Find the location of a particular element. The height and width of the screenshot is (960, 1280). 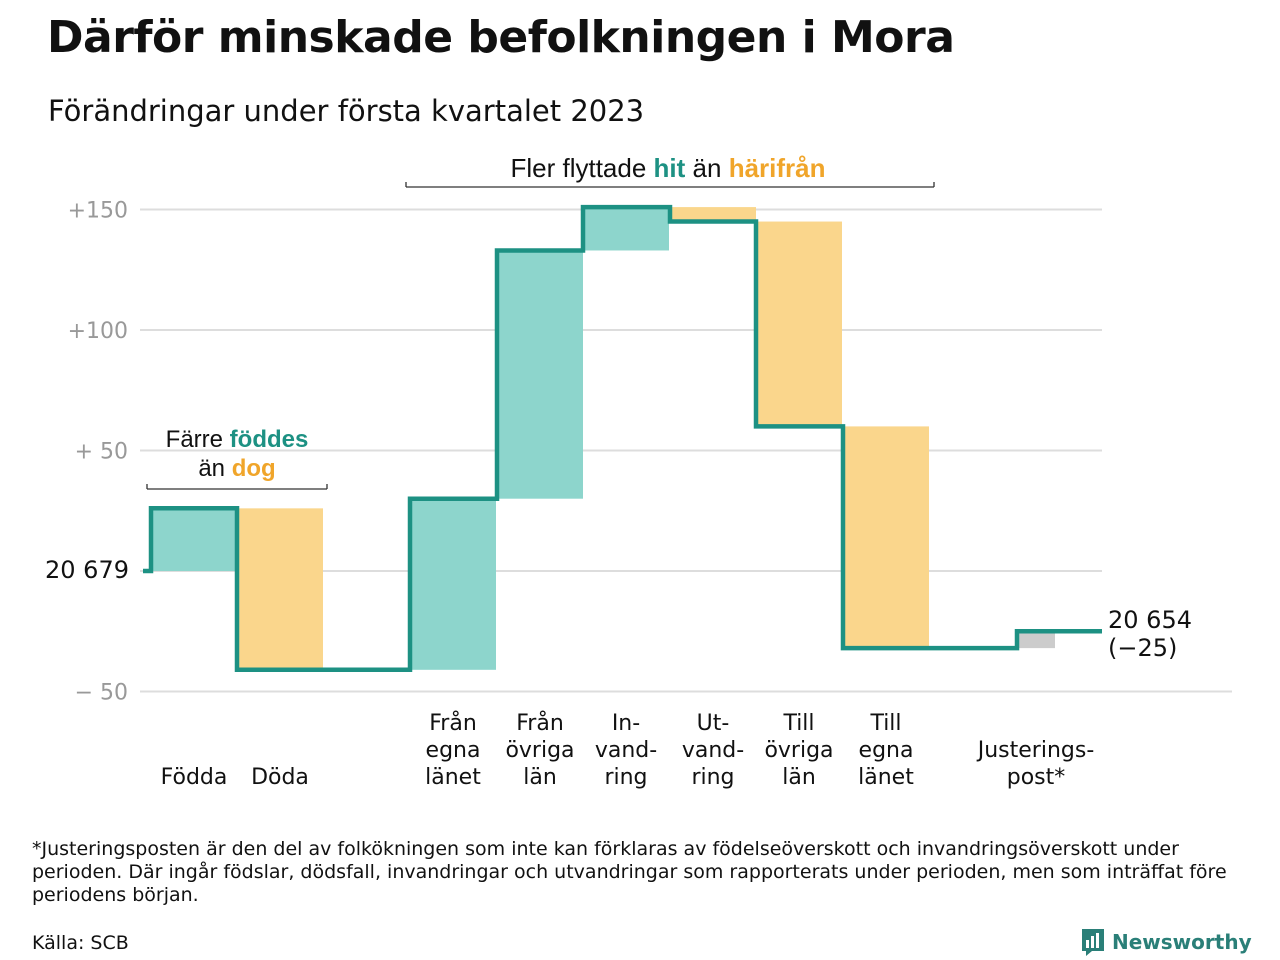

category-label-3-2: län is located at coordinates (540, 777).